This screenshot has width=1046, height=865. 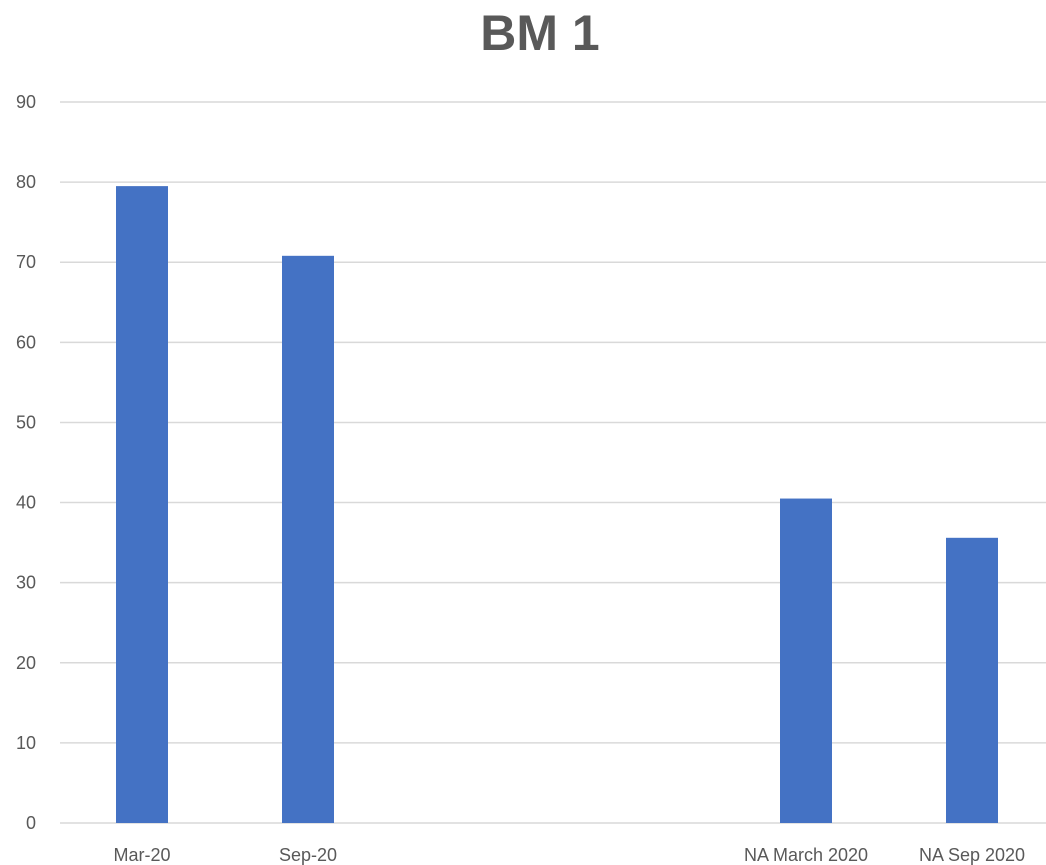 I want to click on y-tick-label: 80, so click(x=26, y=182).